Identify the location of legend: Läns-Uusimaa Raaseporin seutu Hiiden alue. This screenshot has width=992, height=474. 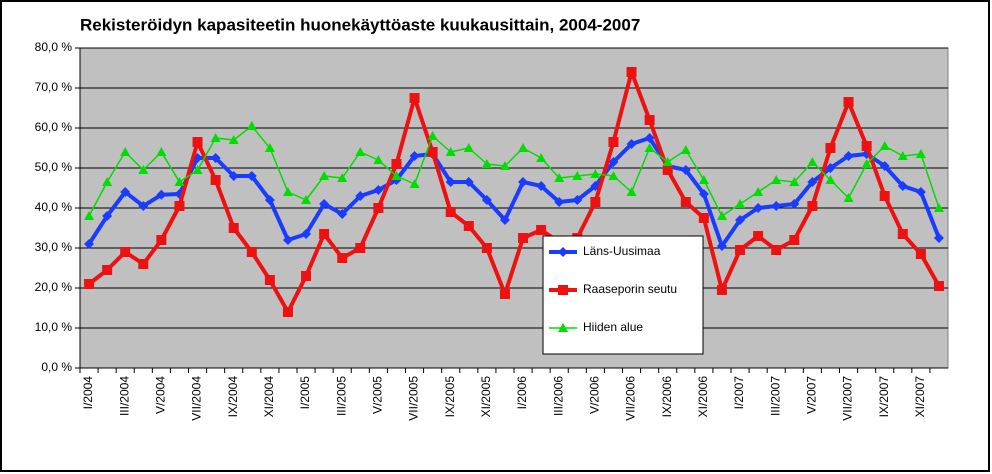
(623, 295).